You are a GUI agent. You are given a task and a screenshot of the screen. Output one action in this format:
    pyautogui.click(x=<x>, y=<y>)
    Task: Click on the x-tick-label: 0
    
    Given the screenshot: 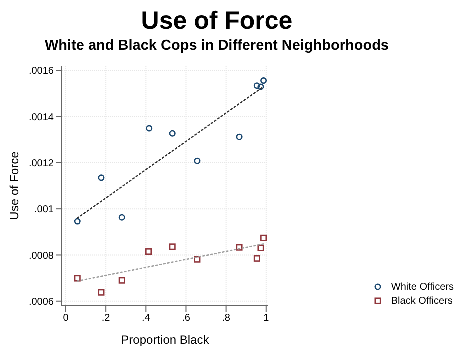 What is the action you would take?
    pyautogui.click(x=66, y=318)
    